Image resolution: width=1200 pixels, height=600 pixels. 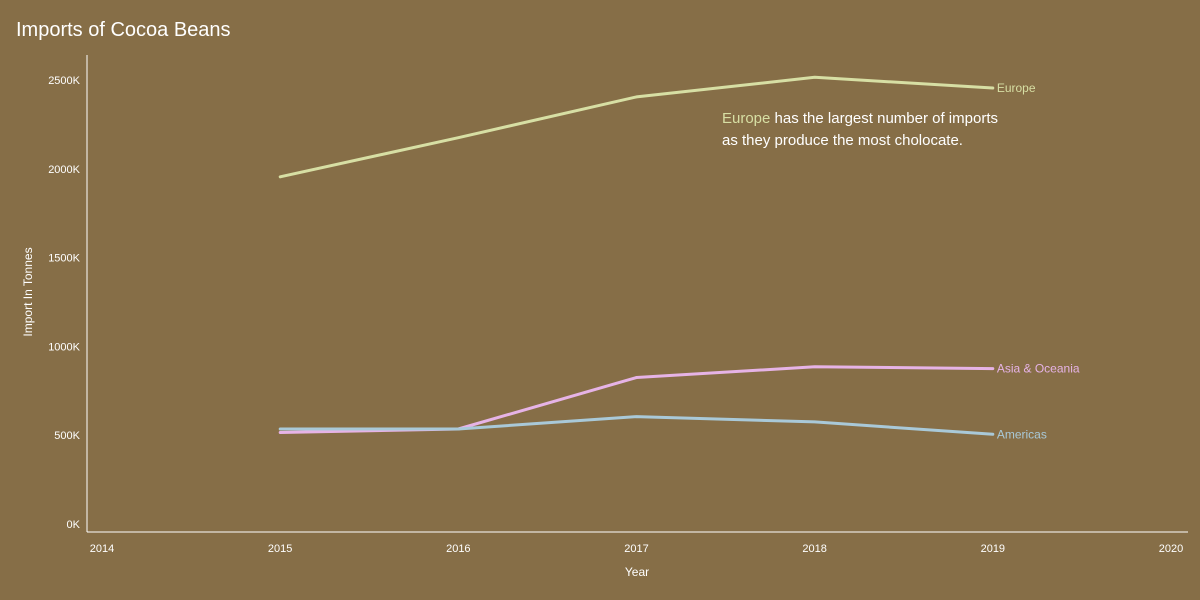 What do you see at coordinates (458, 549) in the screenshot?
I see `x-tick-label: 2016` at bounding box center [458, 549].